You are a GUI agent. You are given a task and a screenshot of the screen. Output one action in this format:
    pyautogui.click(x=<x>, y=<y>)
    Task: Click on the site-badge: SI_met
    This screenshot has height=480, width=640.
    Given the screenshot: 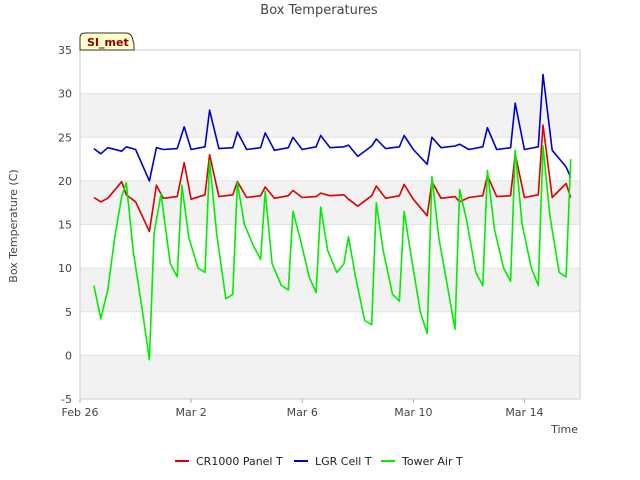 What is the action you would take?
    pyautogui.click(x=107, y=41)
    